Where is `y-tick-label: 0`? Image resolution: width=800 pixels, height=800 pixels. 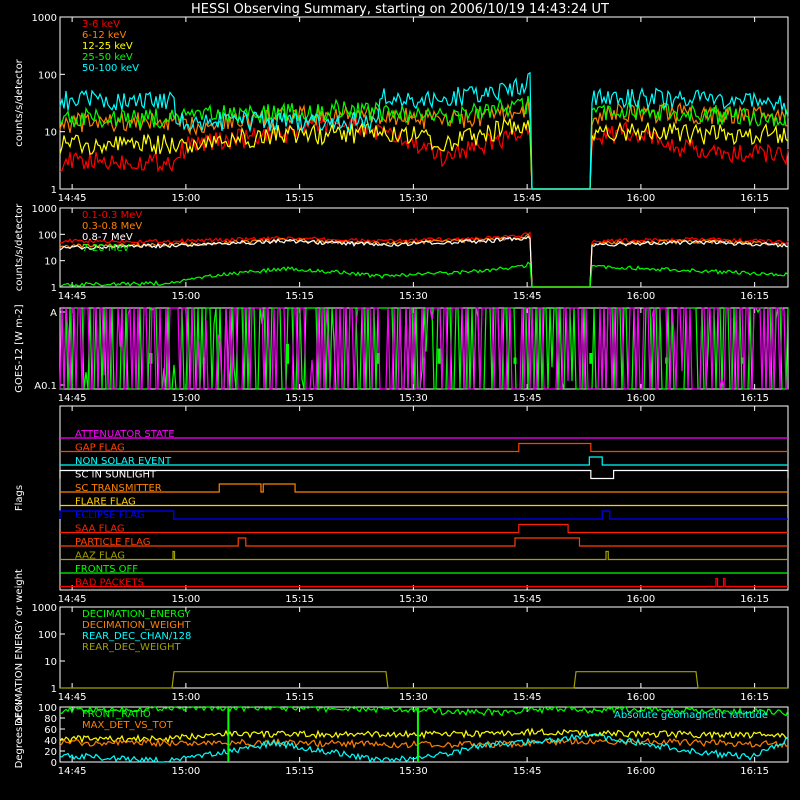
y-tick-label: 0 is located at coordinates (54, 763).